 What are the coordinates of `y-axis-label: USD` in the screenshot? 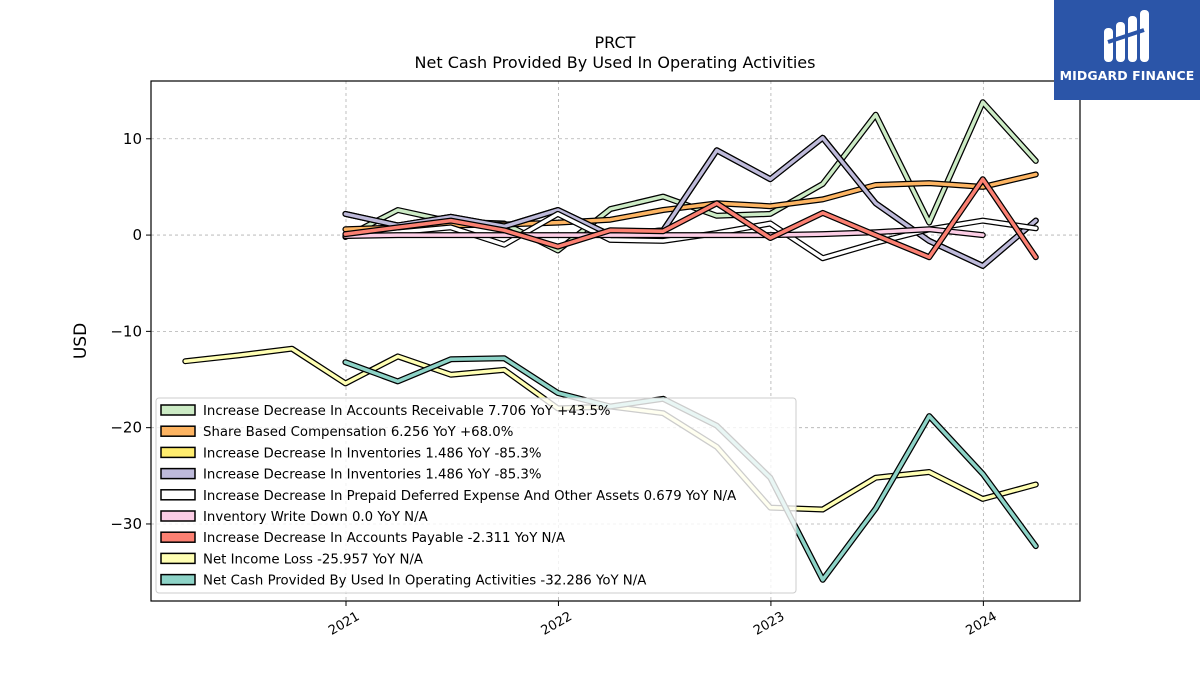 It's located at (81, 341).